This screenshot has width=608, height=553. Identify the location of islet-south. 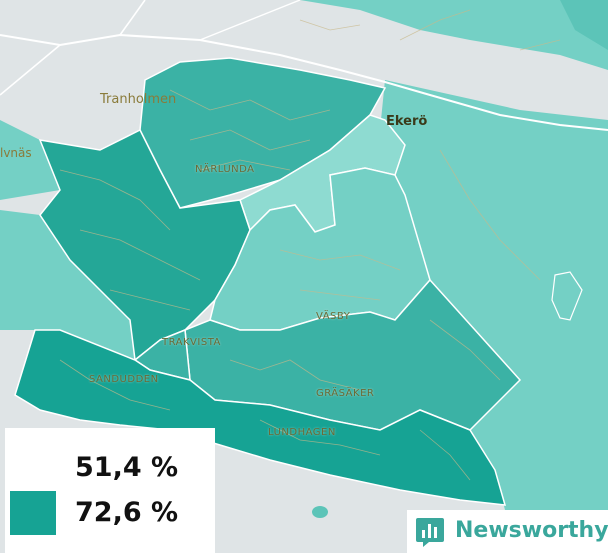
(320, 512).